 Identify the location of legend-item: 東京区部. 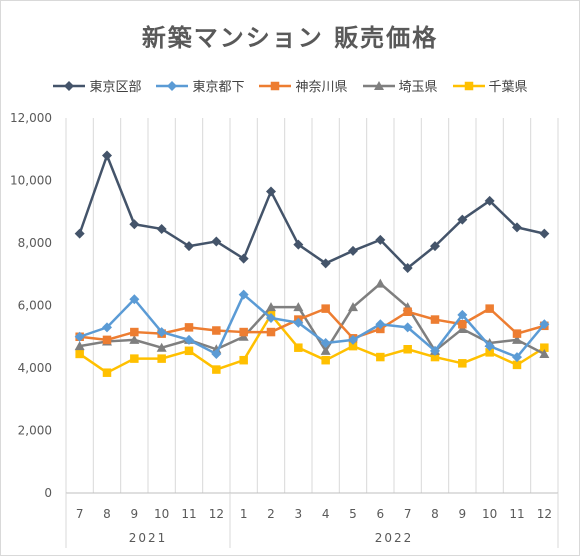
(96, 85).